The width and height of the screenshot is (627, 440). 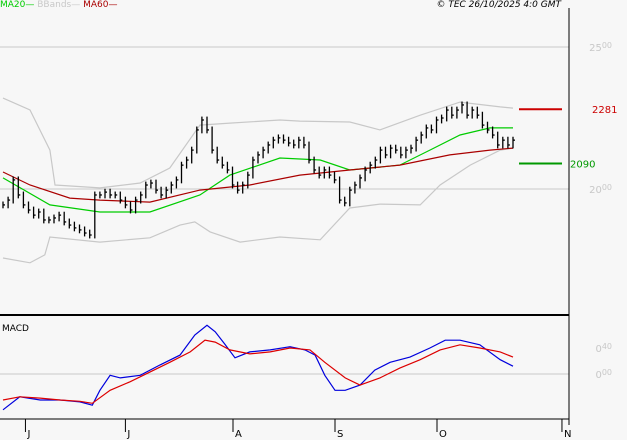 I want to click on x-tick-label: N, so click(x=567, y=434).